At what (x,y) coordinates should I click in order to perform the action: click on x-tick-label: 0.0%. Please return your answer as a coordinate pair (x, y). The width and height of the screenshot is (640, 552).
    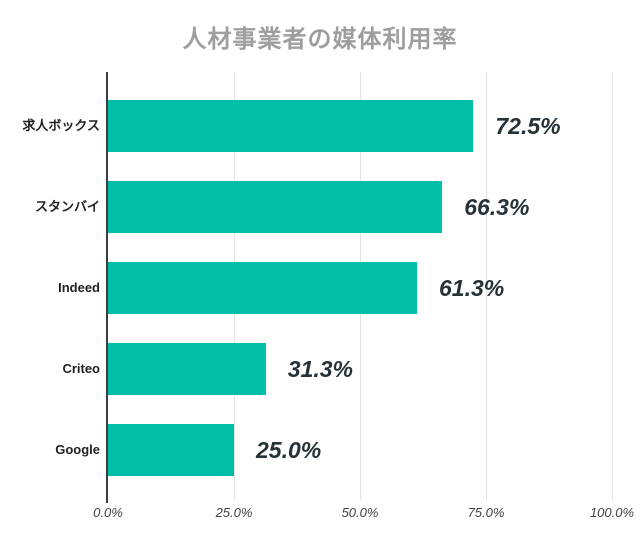
    Looking at the image, I should click on (108, 512).